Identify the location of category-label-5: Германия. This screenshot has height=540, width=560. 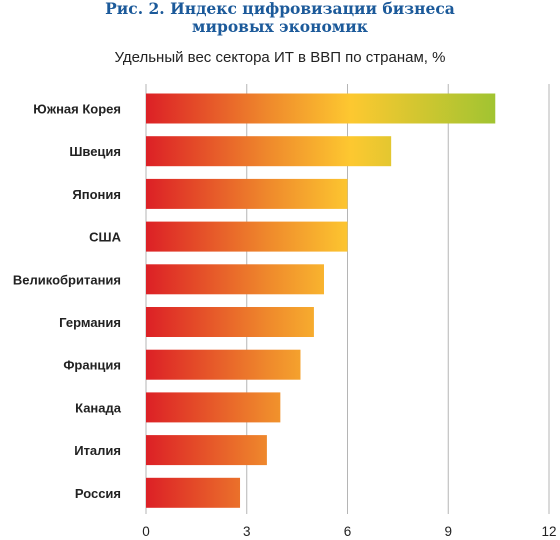
(90, 322).